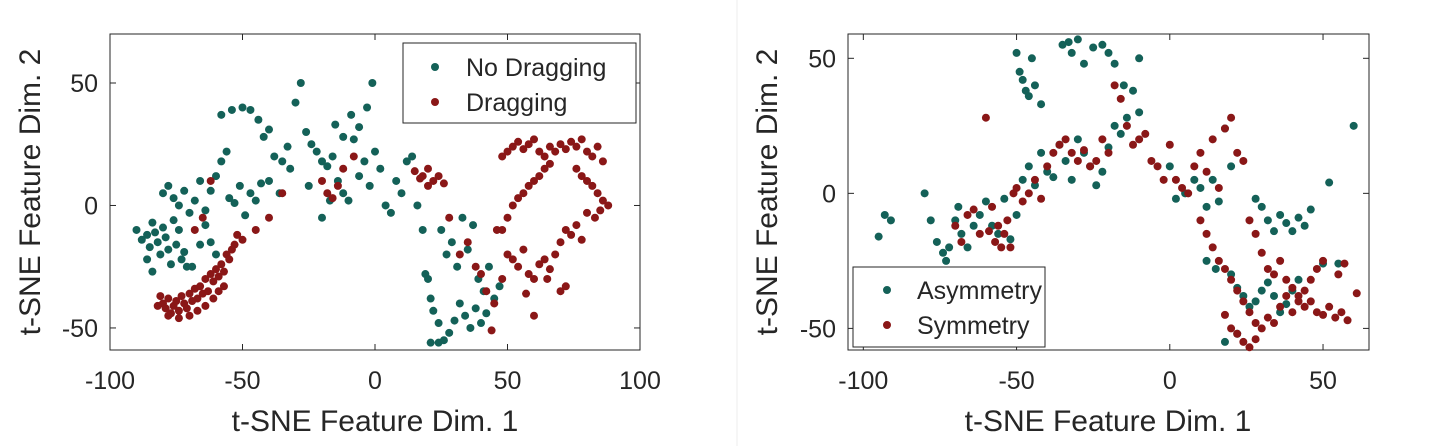 The width and height of the screenshot is (1451, 446). I want to click on right-x-tick-label: -100, so click(863, 381).